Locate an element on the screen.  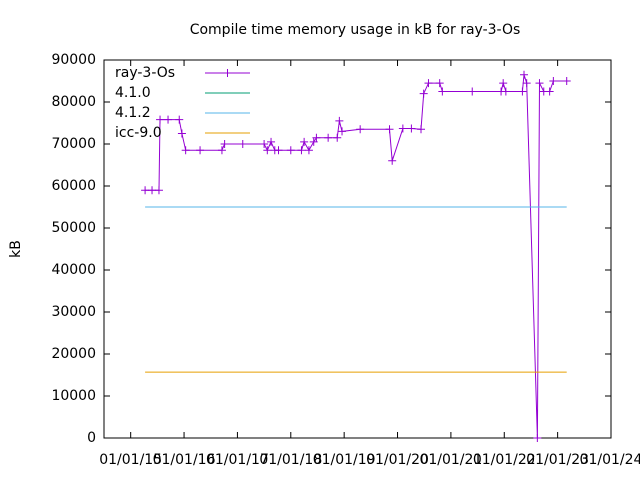
y-tick-label: 0 is located at coordinates (91, 438).